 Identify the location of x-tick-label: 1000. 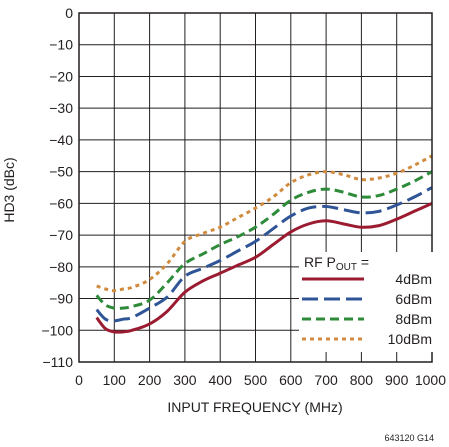
(430, 380).